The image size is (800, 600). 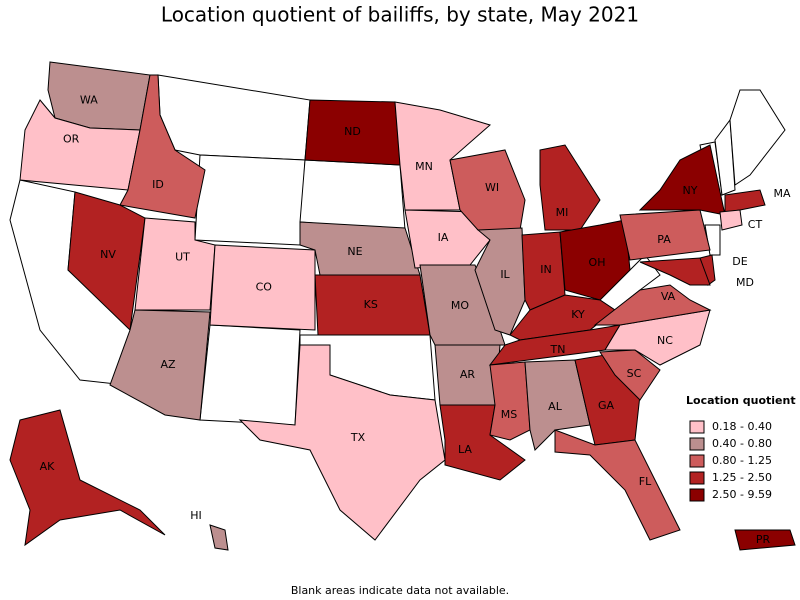 I want to click on state-label: ND, so click(x=352, y=131).